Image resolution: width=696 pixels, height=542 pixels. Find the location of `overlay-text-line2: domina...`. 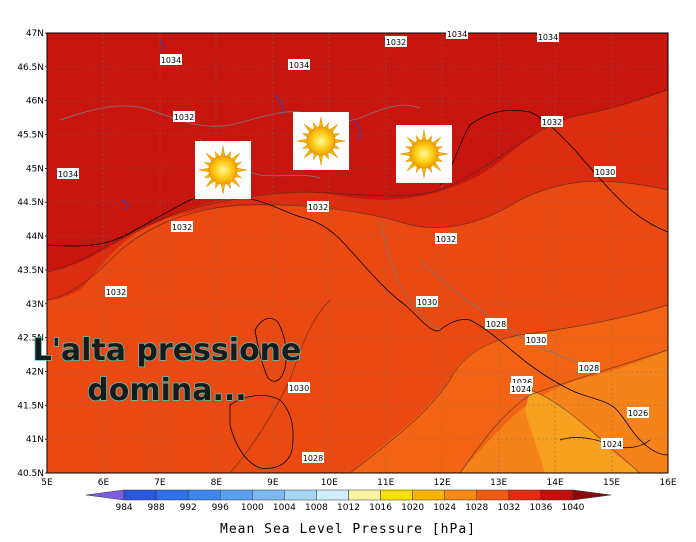

overlay-text-line2: domina... is located at coordinates (166, 390).